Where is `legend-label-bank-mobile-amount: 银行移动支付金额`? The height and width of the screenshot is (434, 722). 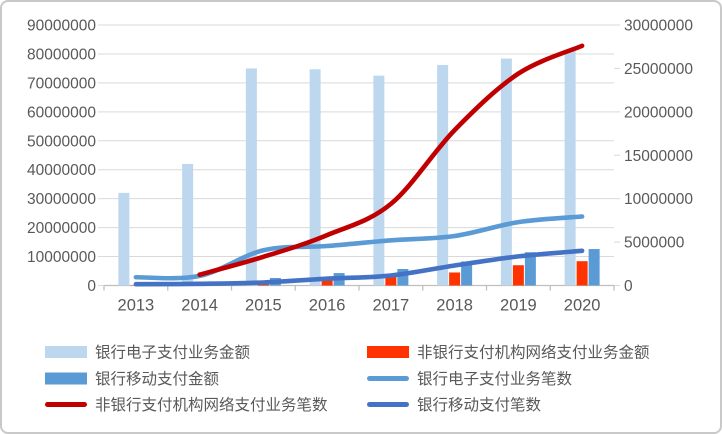
legend-label-bank-mobile-amount: 银行移动支付金额 is located at coordinates (157, 379).